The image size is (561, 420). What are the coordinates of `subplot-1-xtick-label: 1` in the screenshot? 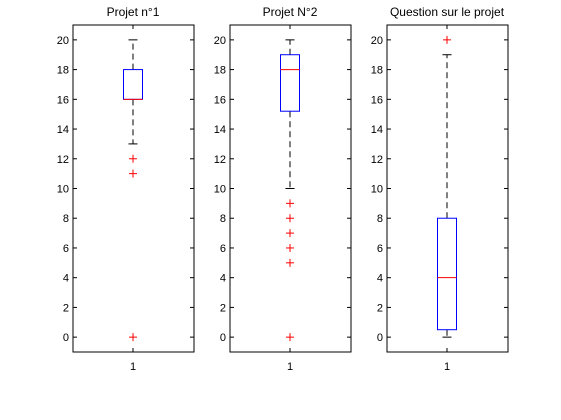 It's located at (133, 367).